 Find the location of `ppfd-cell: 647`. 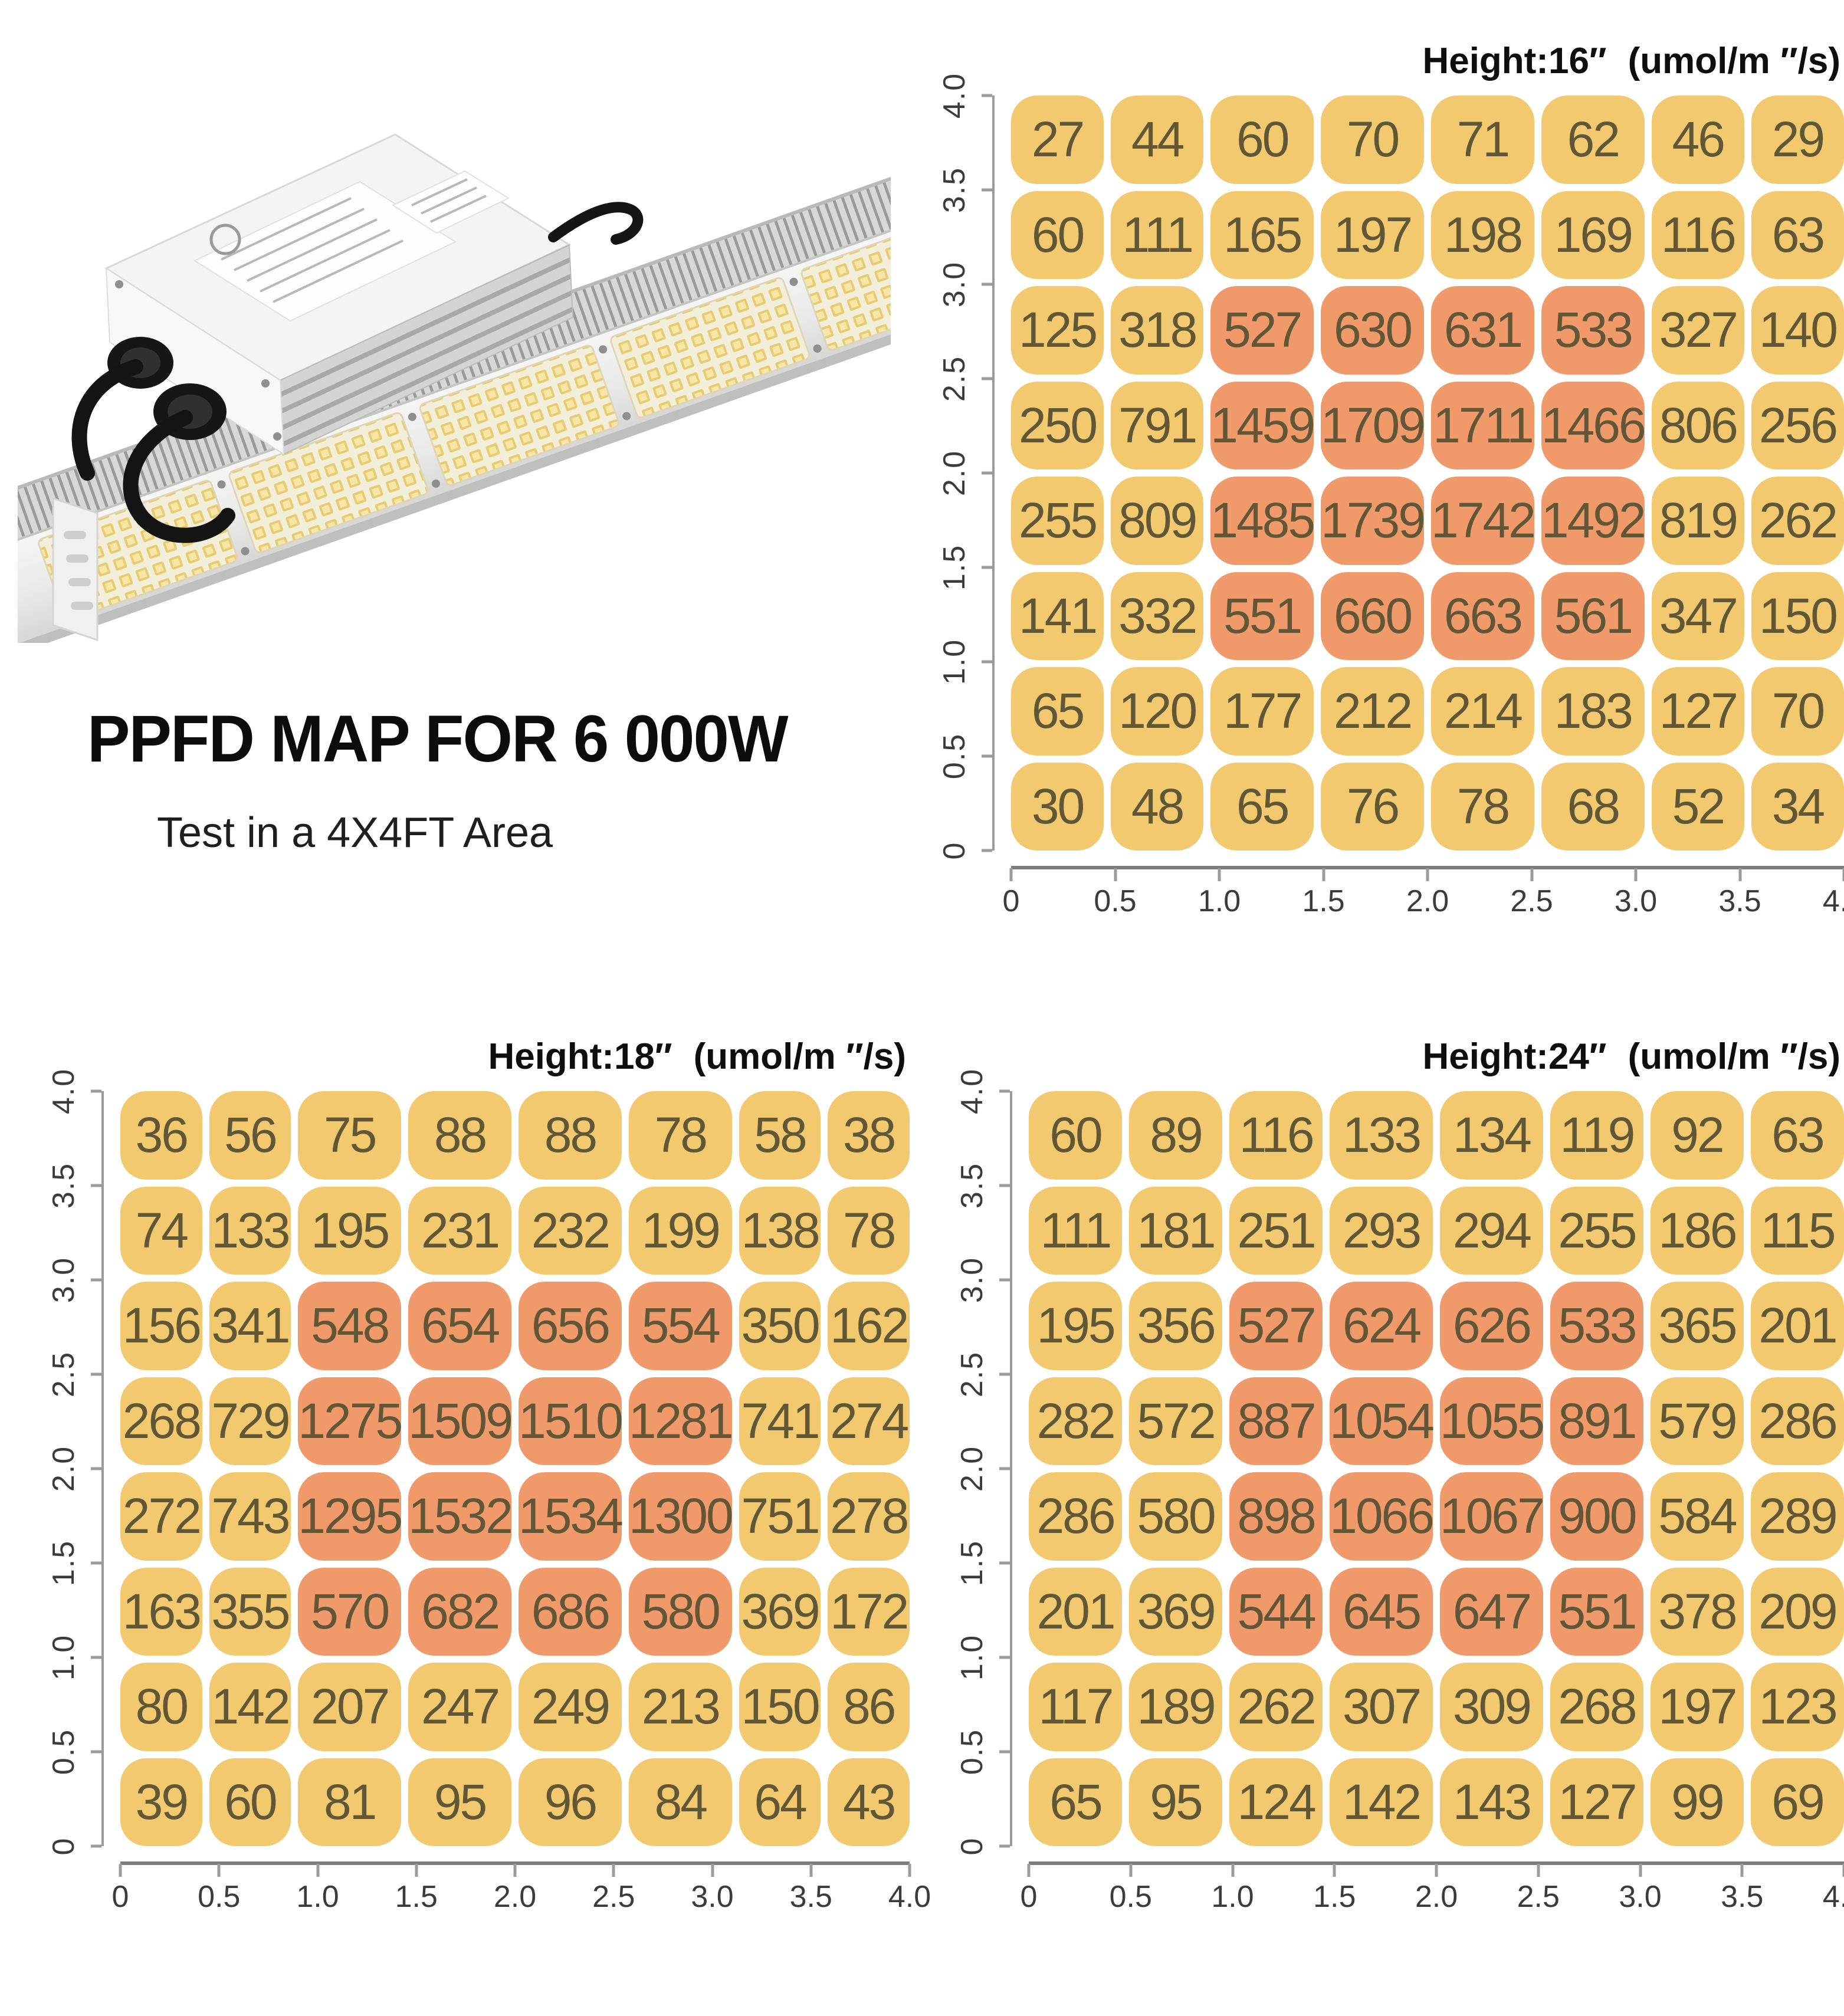

ppfd-cell: 647 is located at coordinates (1492, 1611).